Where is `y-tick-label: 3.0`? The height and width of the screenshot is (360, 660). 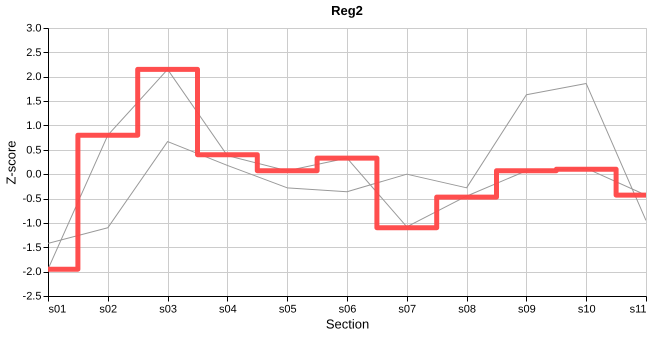
y-tick-label: 3.0 is located at coordinates (34, 28).